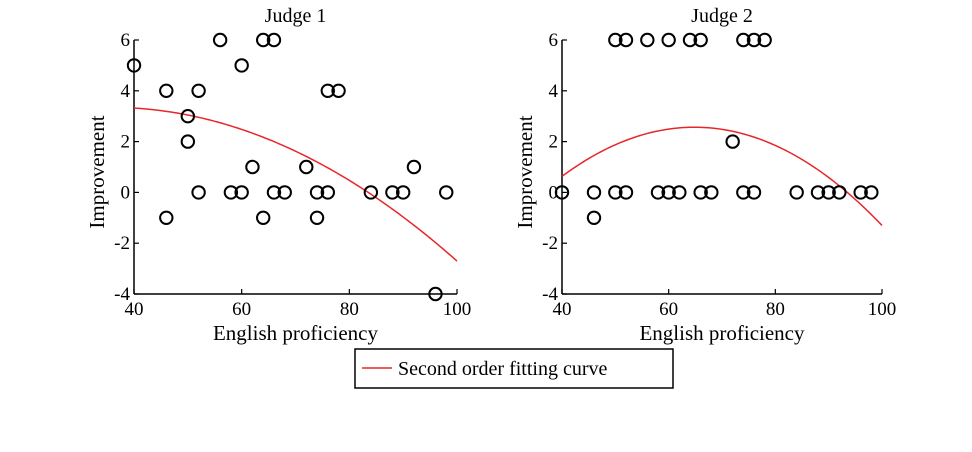  I want to click on legend-label: Second order fitting curve, so click(502, 369).